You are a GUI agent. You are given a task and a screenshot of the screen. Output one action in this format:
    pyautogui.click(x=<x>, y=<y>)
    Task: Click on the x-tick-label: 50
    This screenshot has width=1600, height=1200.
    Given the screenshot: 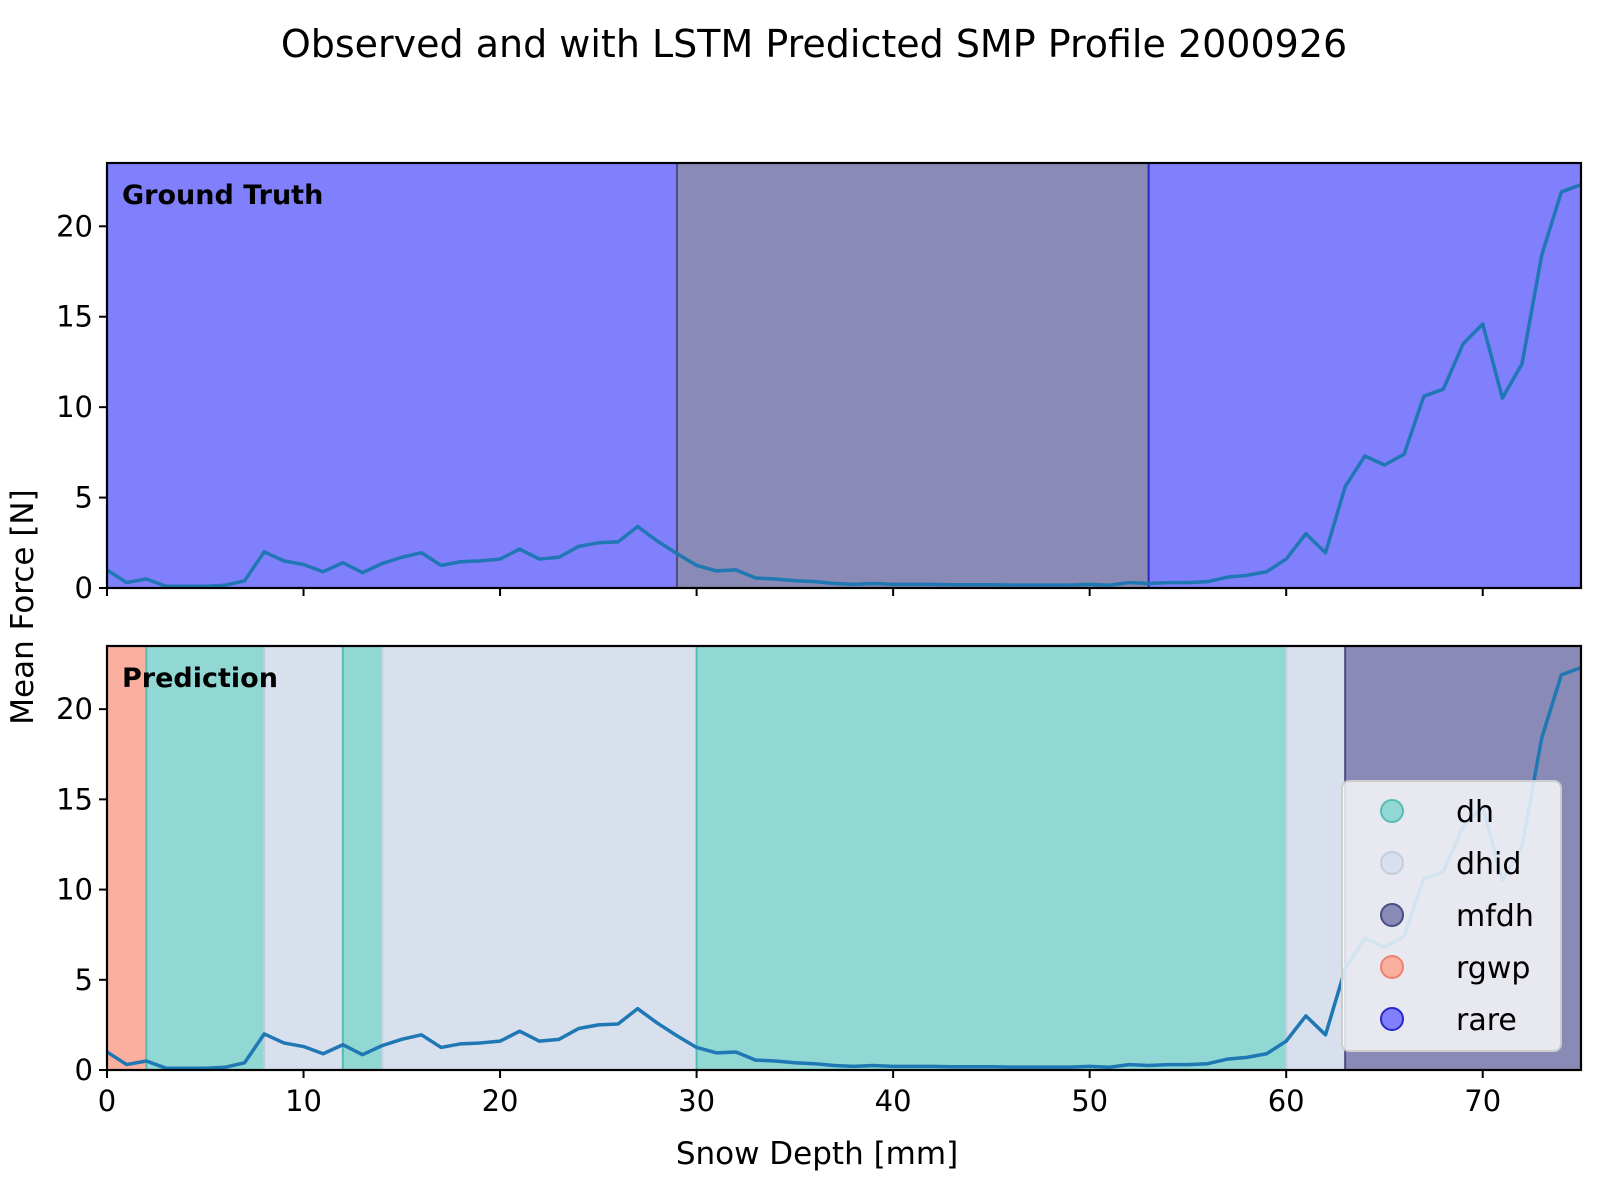 What is the action you would take?
    pyautogui.click(x=1089, y=1101)
    